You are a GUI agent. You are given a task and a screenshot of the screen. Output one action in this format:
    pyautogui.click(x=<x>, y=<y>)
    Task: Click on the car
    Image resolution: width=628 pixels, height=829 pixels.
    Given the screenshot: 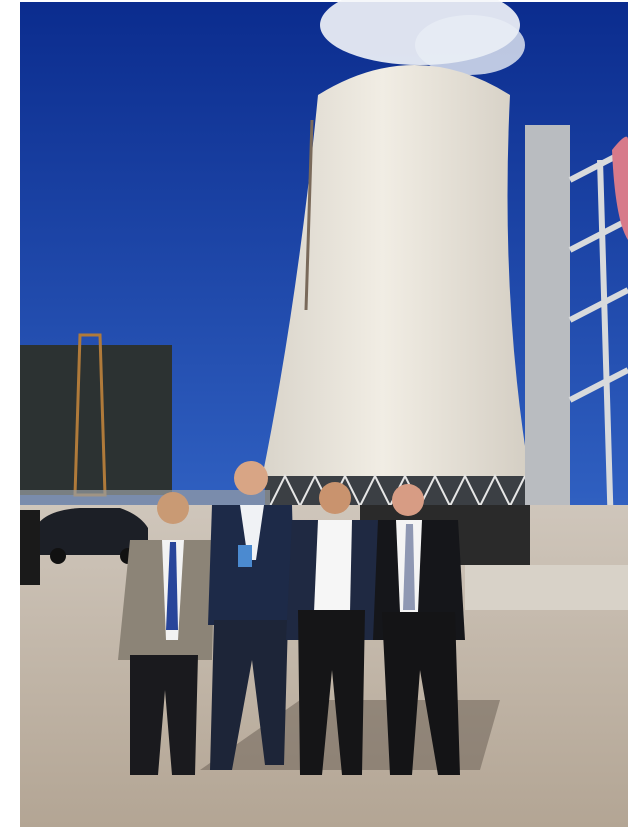 What is the action you would take?
    pyautogui.click(x=91, y=531)
    